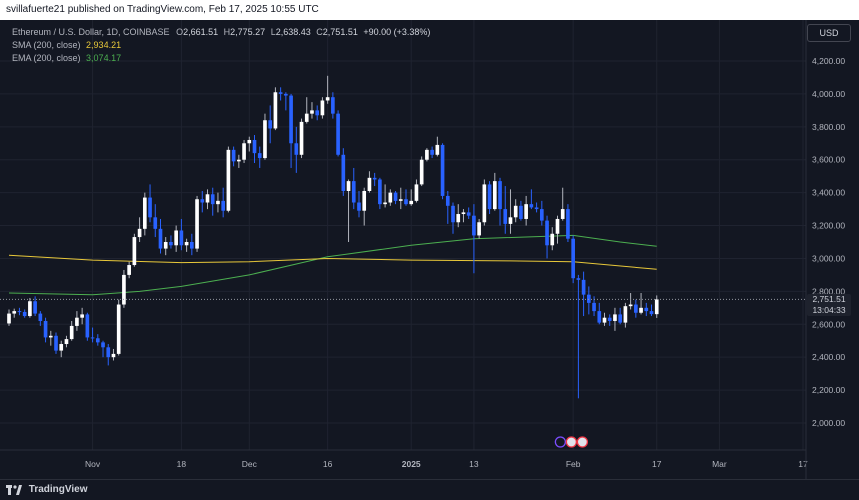 This screenshot has width=859, height=500. I want to click on low-value: 2,638.43, so click(293, 32).